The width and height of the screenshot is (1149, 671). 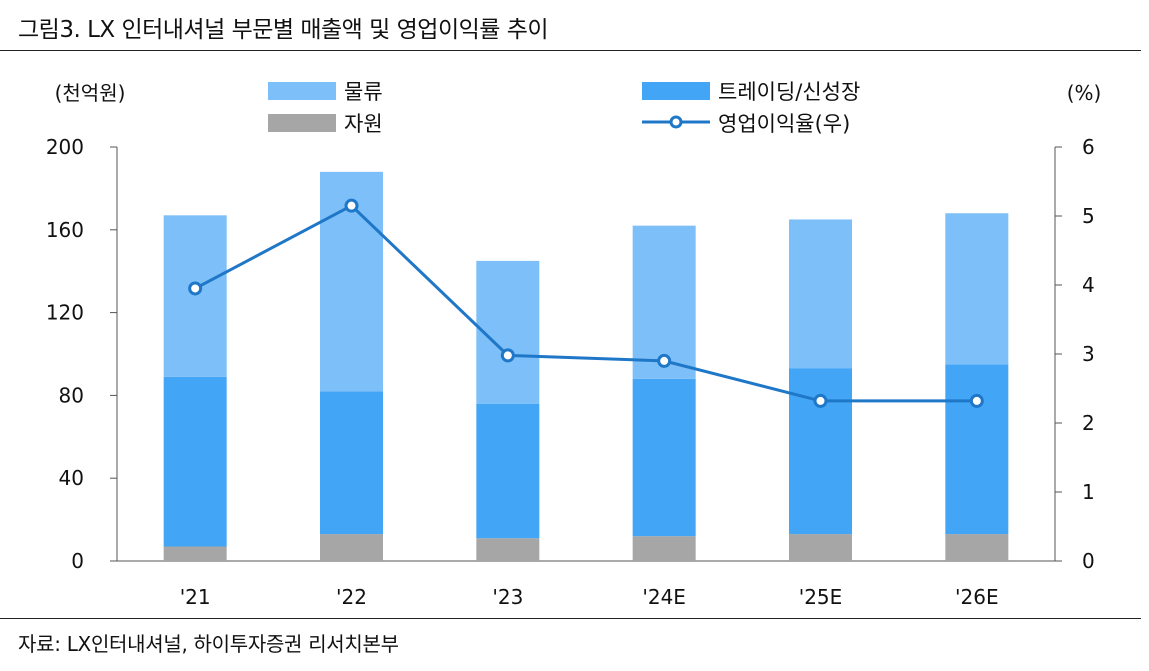 I want to click on x-tick-label: '23, so click(x=507, y=597).